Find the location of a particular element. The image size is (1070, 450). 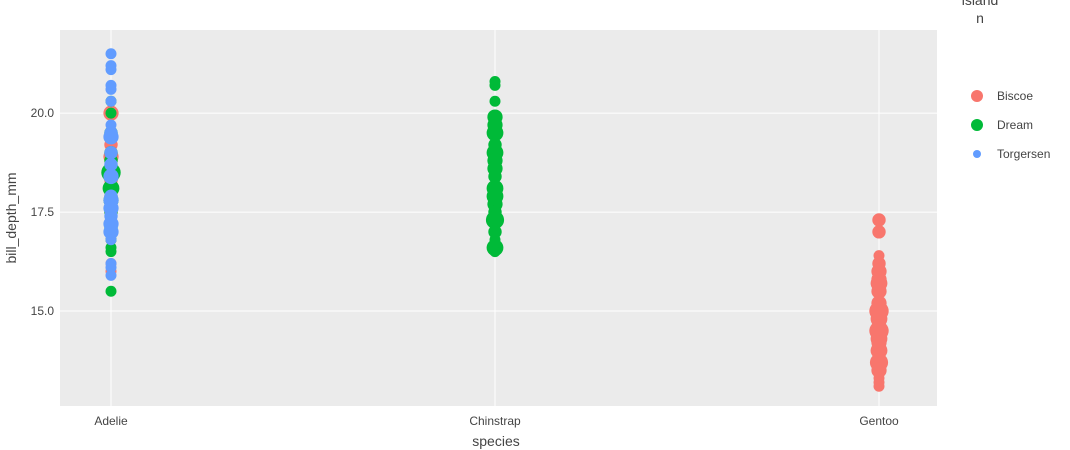

x-axis-title: species is located at coordinates (495, 441).